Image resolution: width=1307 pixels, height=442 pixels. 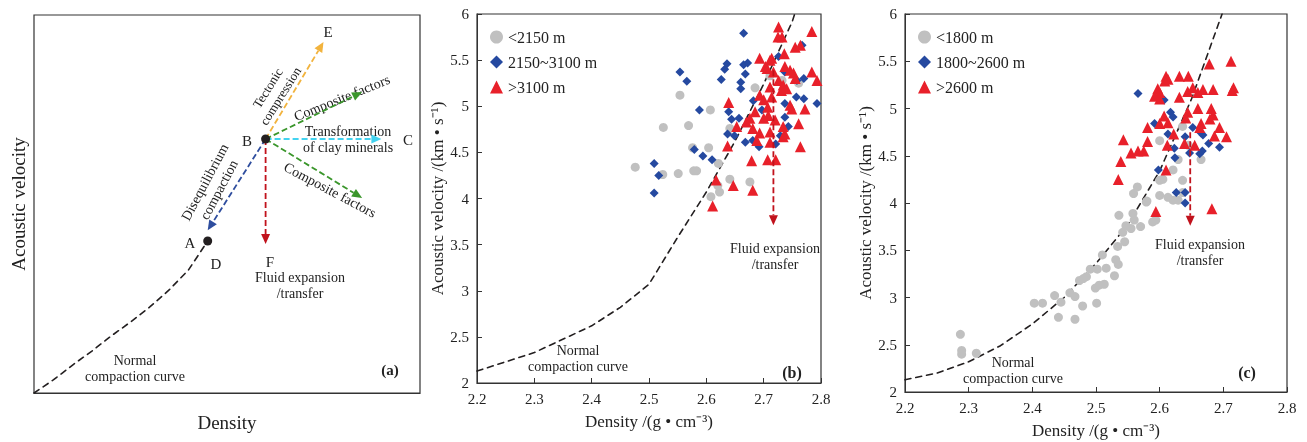 What do you see at coordinates (553, 62) in the screenshot?
I see `legend-label: 2150~3100 m` at bounding box center [553, 62].